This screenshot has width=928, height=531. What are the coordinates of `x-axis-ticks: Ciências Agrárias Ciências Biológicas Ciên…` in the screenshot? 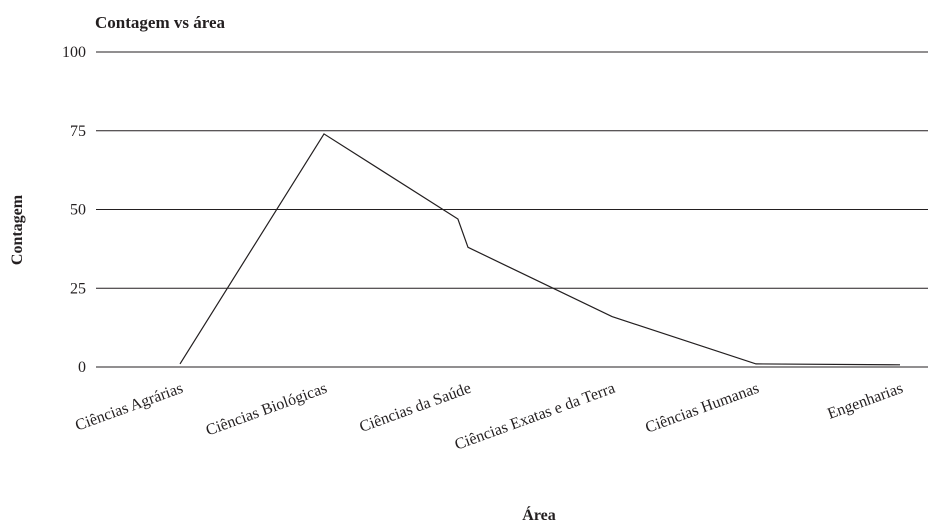 It's located at (489, 417).